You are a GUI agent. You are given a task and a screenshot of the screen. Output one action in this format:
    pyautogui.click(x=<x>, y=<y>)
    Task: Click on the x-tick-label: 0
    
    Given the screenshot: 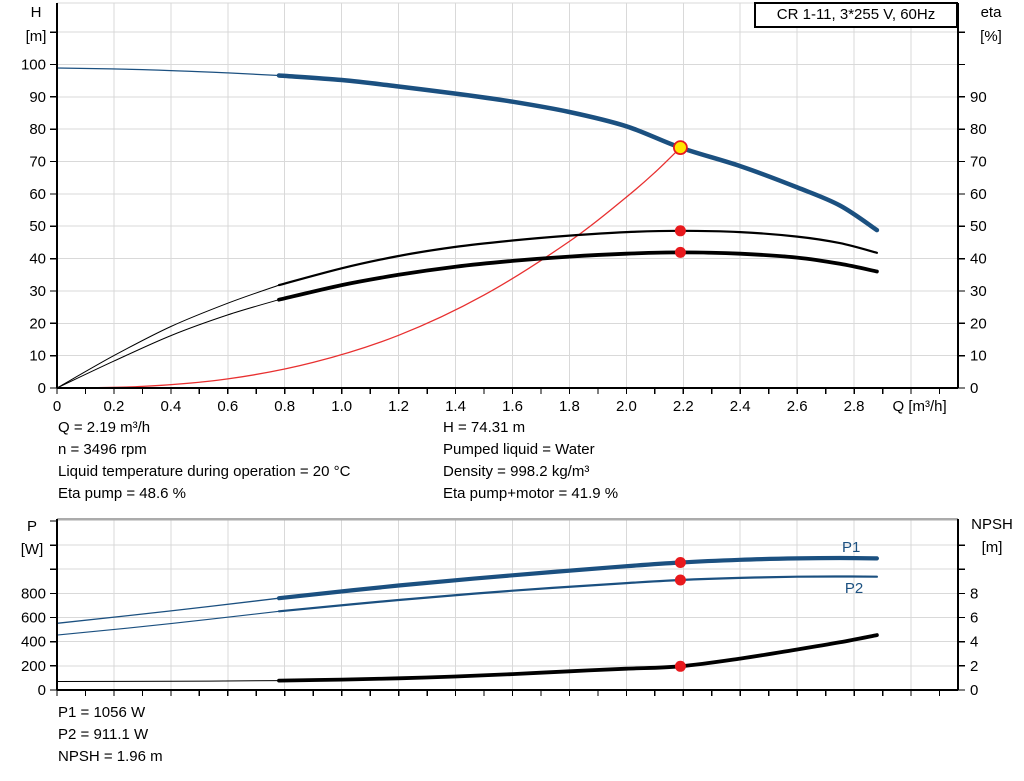 What is the action you would take?
    pyautogui.click(x=57, y=406)
    